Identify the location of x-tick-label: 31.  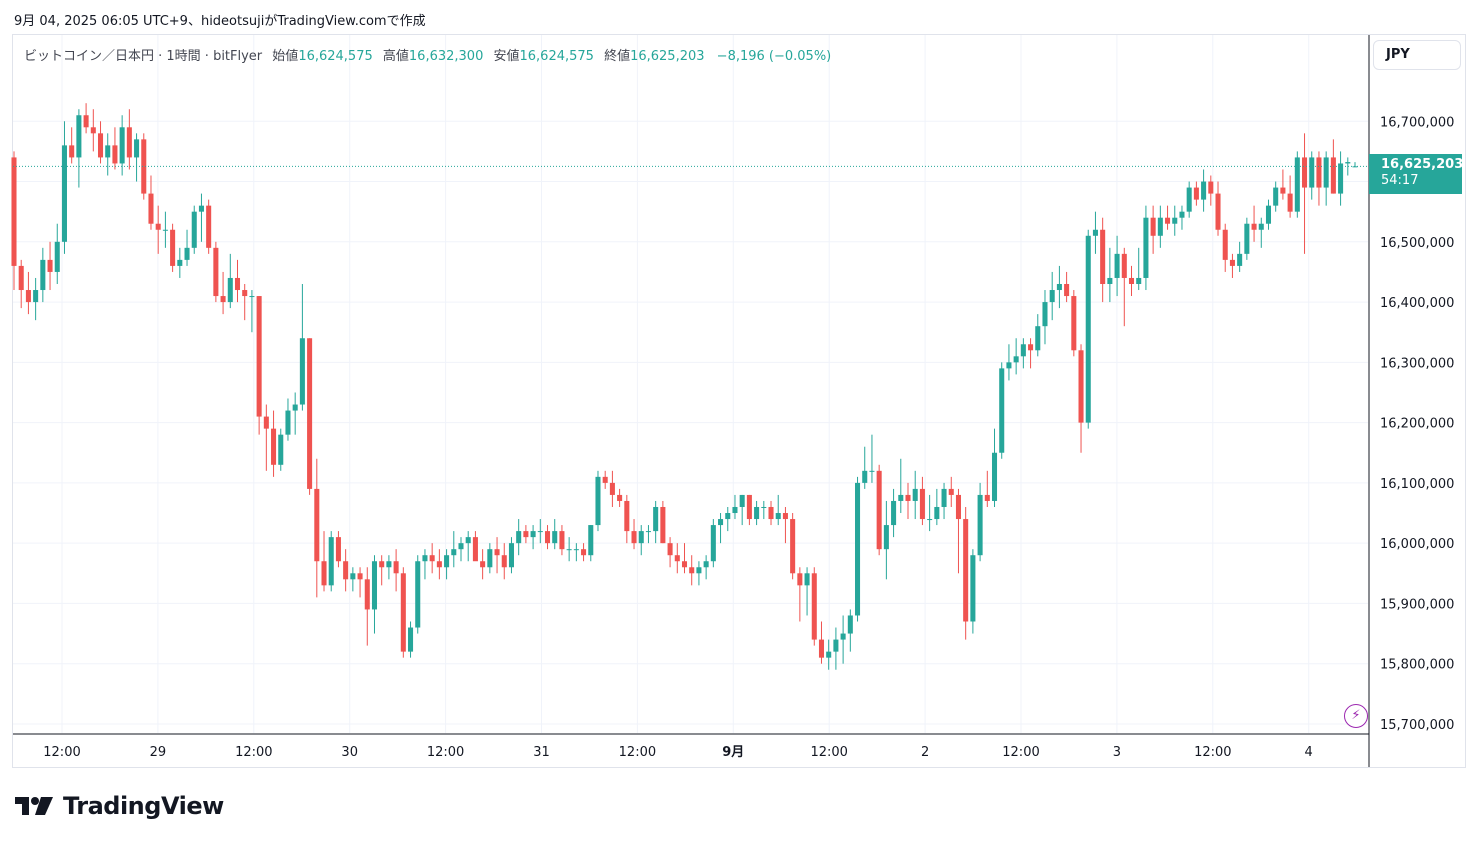
(541, 752).